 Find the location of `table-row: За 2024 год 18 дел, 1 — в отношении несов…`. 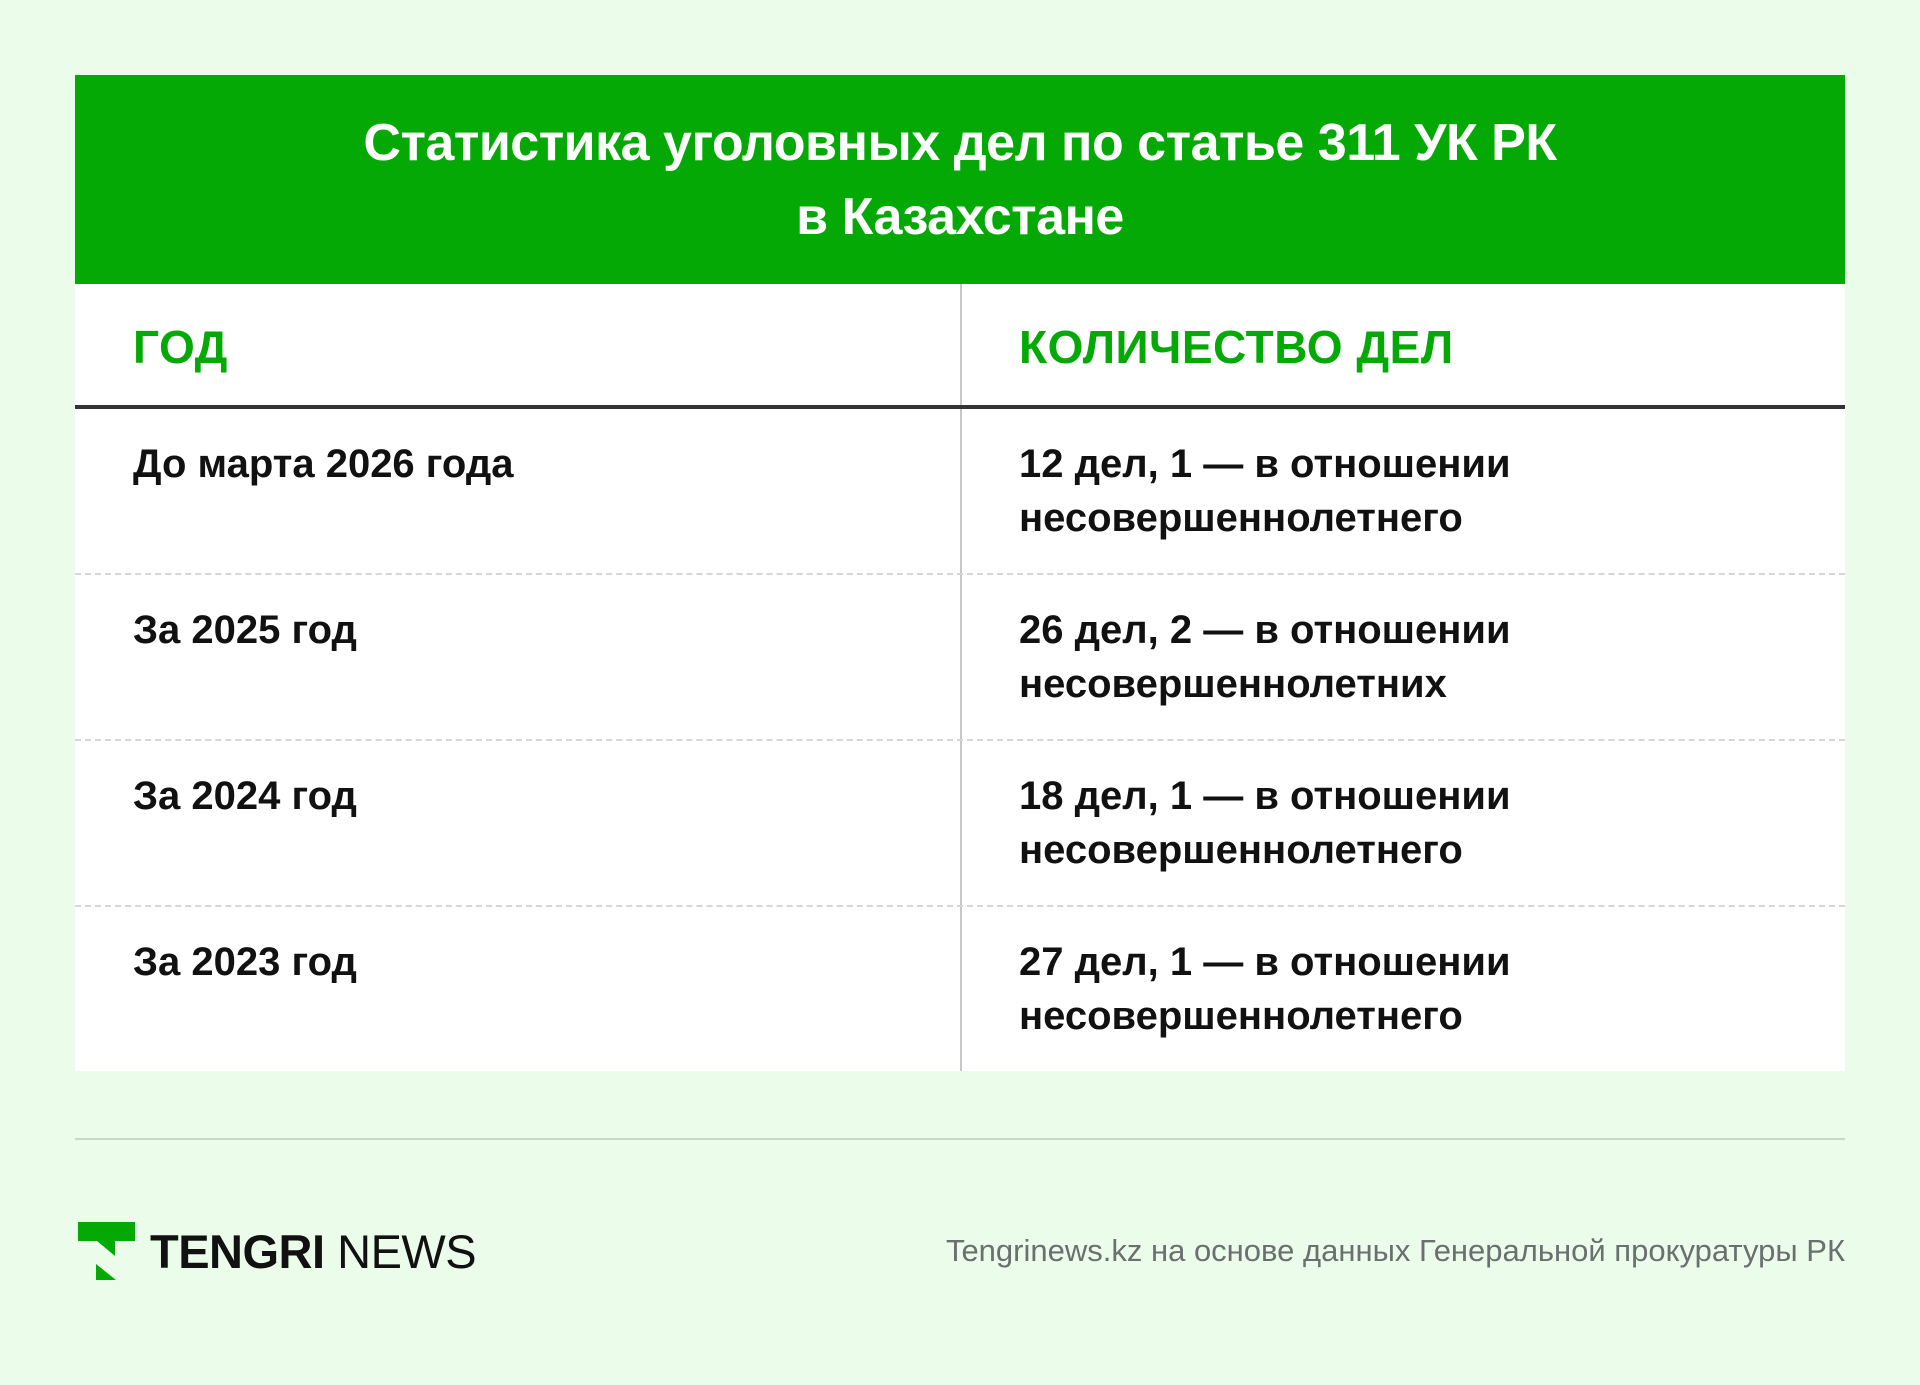

table-row: За 2024 год 18 дел, 1 — в отношении несов… is located at coordinates (960, 822).